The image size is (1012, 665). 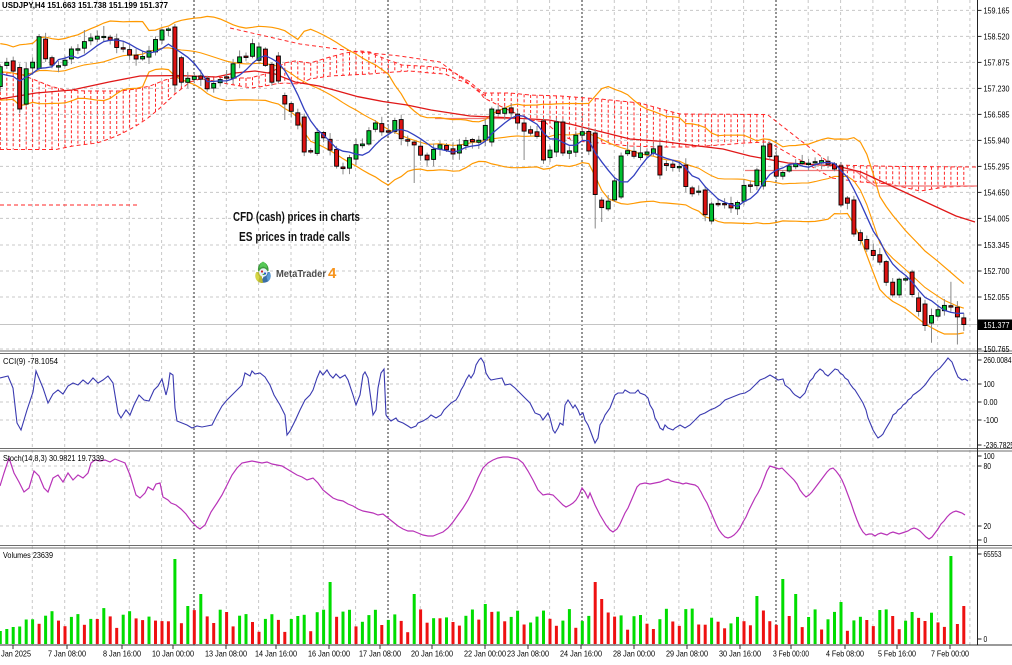 I want to click on svg-text: CFD (cash) prices in charts, so click(x=296, y=216).